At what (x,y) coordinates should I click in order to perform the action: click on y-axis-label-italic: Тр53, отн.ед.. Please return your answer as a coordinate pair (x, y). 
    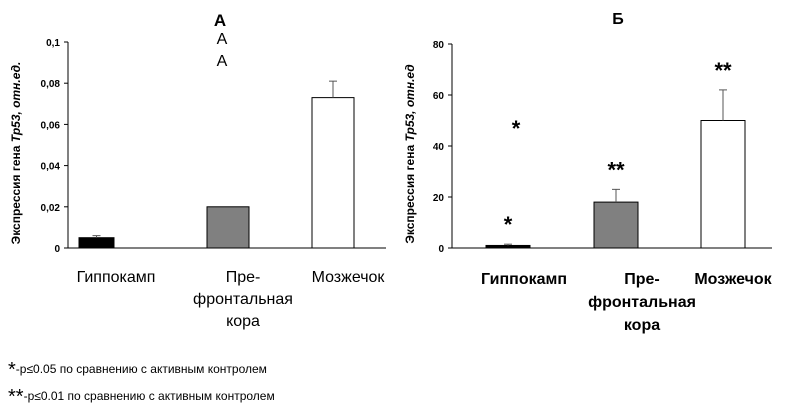
    Looking at the image, I should click on (16, 102).